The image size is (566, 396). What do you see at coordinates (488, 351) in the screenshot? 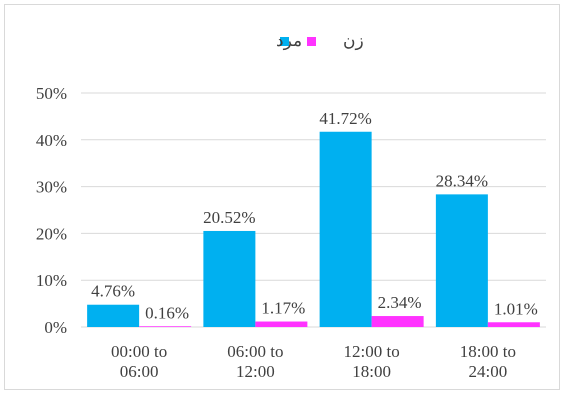
I see `x-tick-label: 18:00 to` at bounding box center [488, 351].